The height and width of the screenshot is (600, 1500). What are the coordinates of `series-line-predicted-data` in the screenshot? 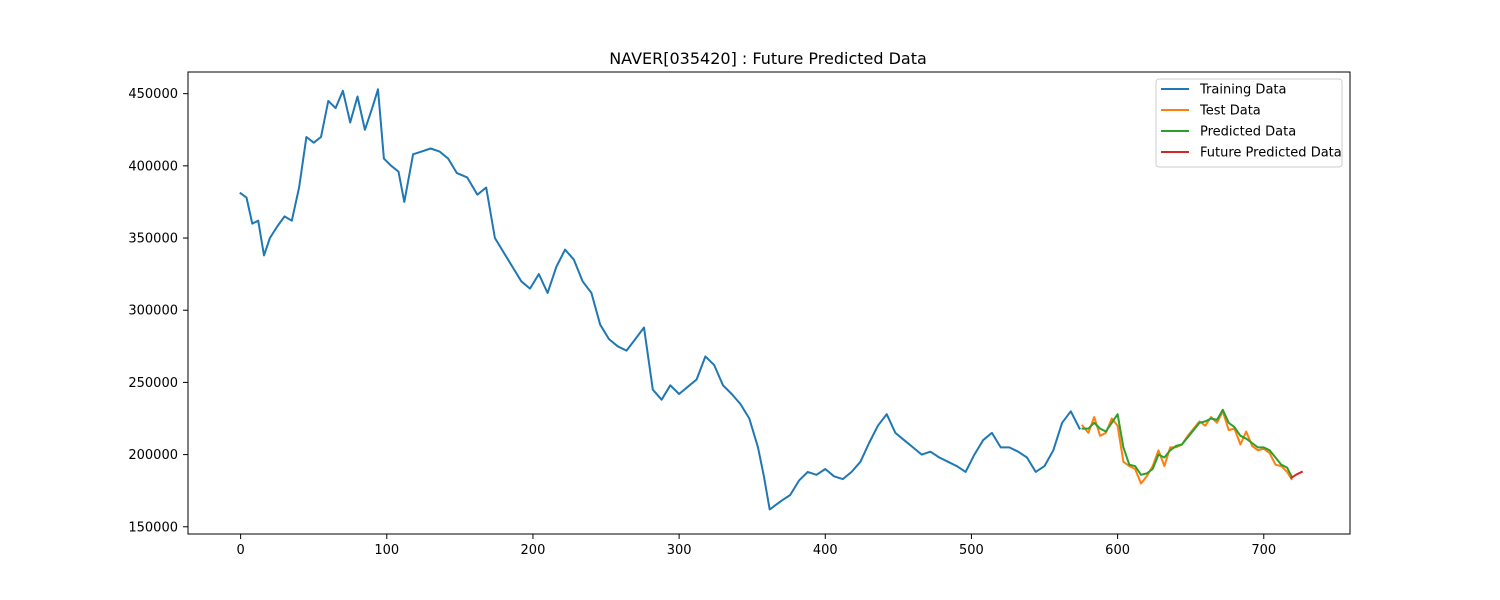 It's located at (1187, 443).